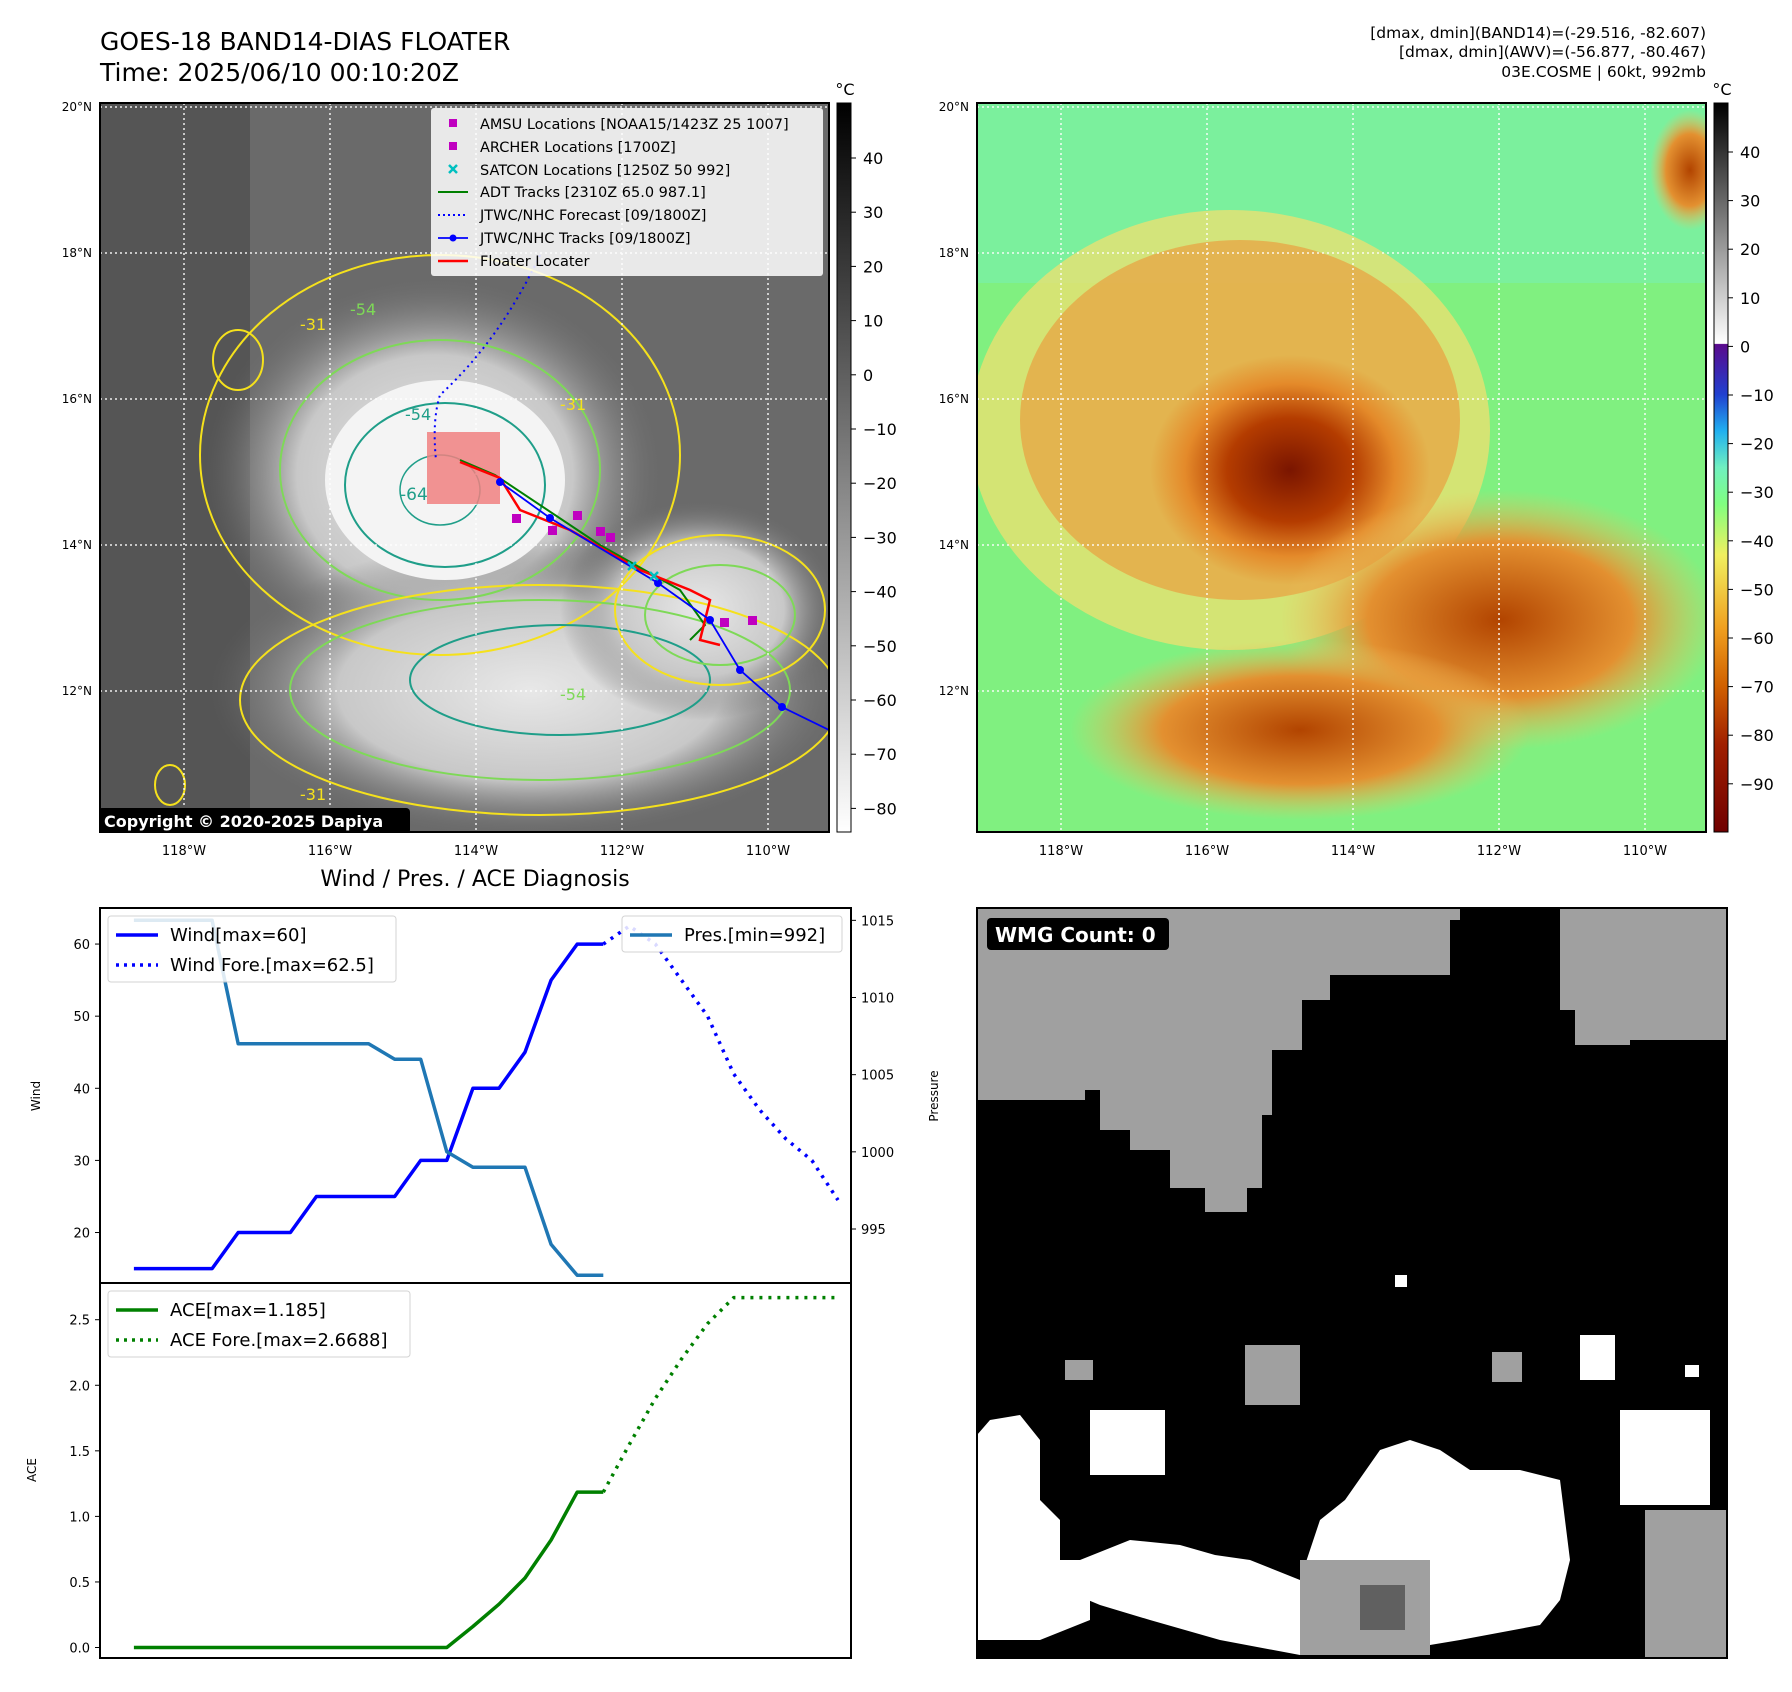  What do you see at coordinates (32, 1470) in the screenshot?
I see `ace-axis-label: ACE` at bounding box center [32, 1470].